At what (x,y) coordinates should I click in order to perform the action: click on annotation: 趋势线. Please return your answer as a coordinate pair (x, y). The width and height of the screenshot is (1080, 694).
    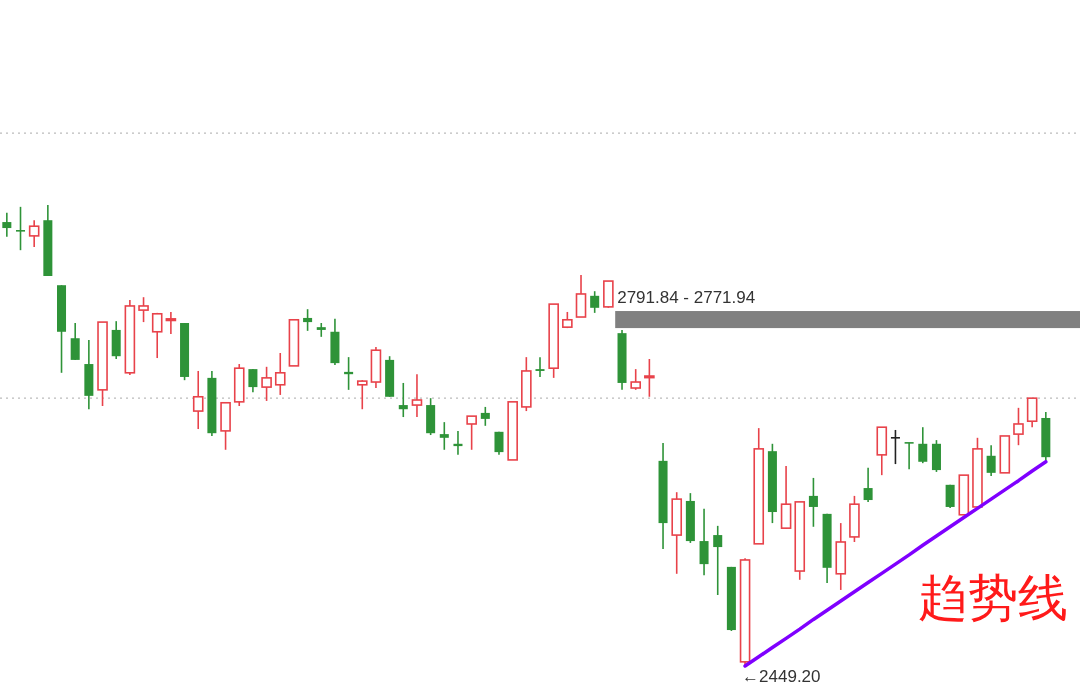
    Looking at the image, I should click on (993, 598).